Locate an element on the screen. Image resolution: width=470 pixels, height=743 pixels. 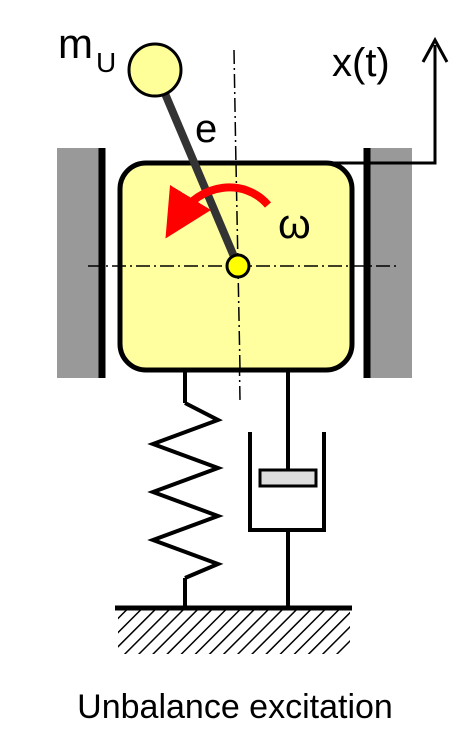
eccentricity-arm is located at coordinates (196, 168).